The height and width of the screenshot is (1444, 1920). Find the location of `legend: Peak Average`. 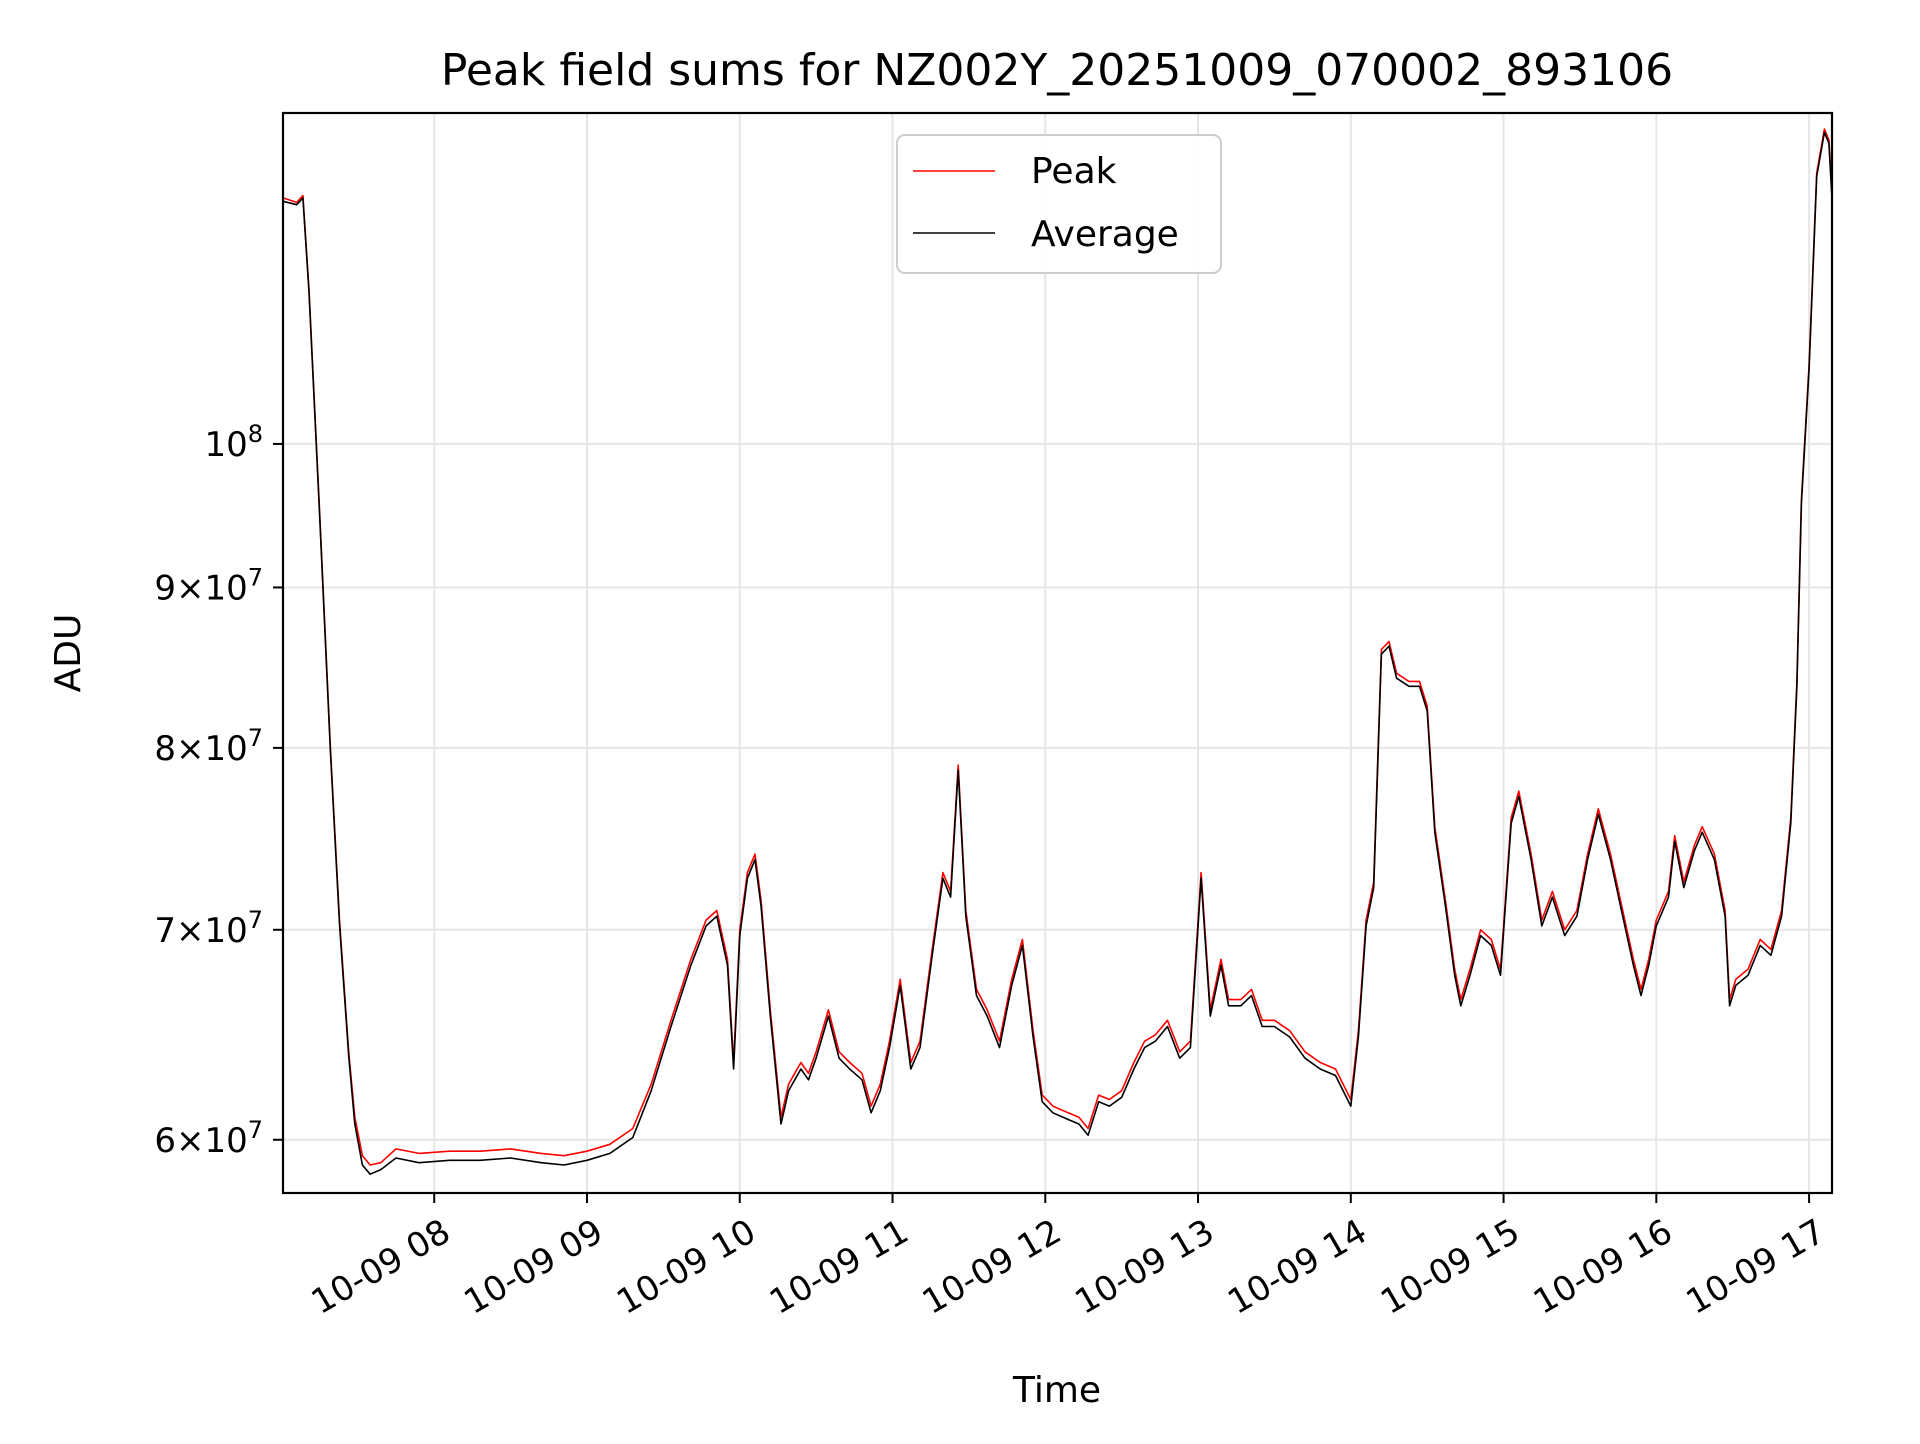

legend: Peak Average is located at coordinates (1059, 204).